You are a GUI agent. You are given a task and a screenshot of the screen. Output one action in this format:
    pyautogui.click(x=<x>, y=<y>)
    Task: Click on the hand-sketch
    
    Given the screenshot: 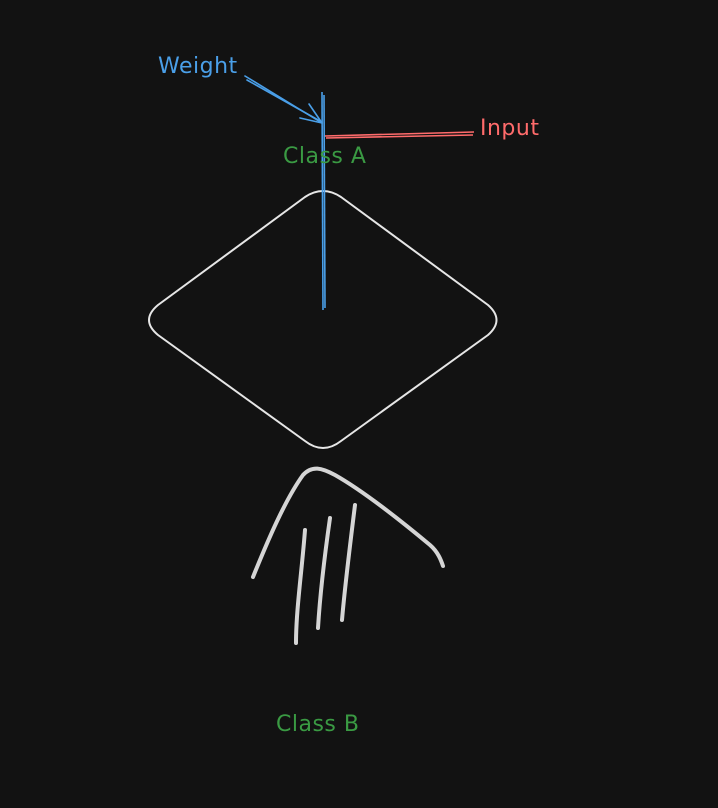 What is the action you would take?
    pyautogui.click(x=348, y=555)
    